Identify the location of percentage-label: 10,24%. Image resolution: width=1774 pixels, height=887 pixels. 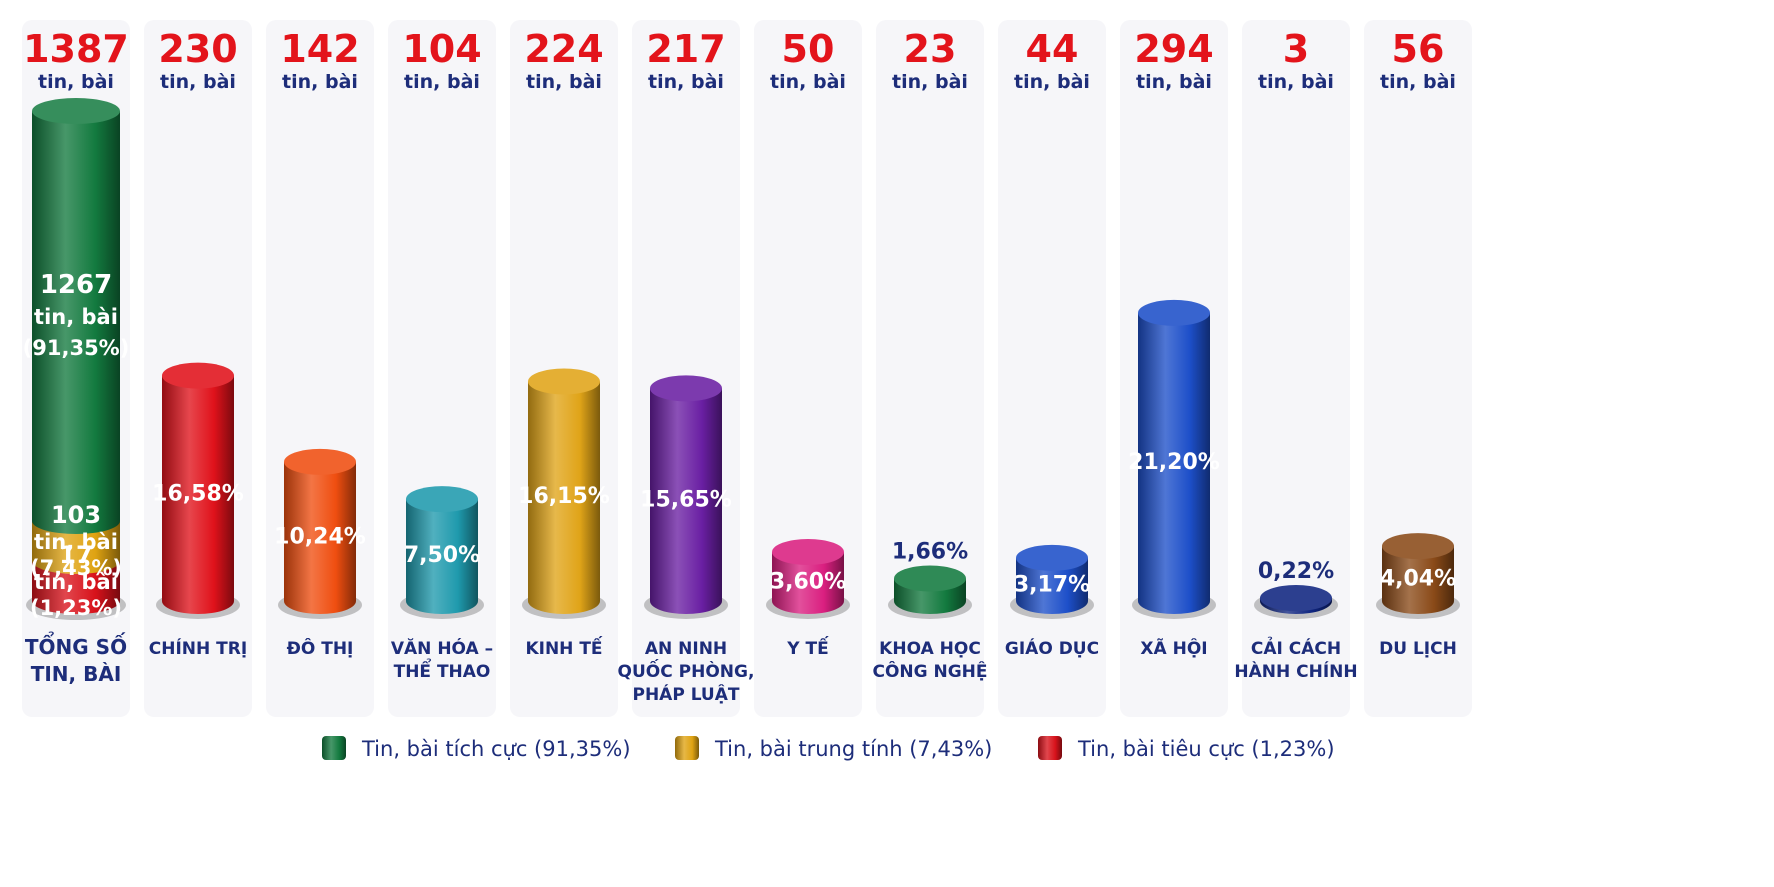
(320, 536).